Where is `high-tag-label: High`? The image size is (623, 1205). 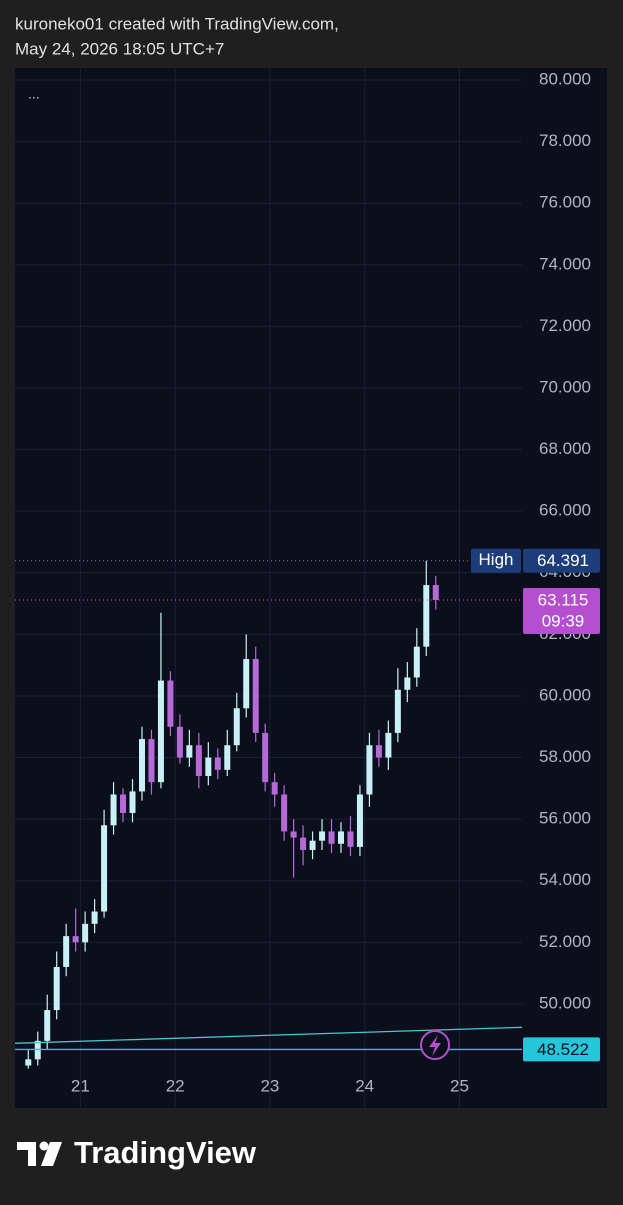 high-tag-label: High is located at coordinates (496, 559).